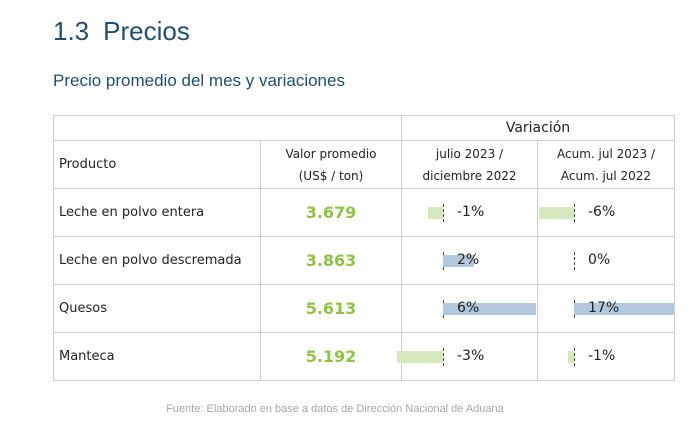 This screenshot has width=700, height=426. What do you see at coordinates (157, 164) in the screenshot?
I see `product-column-header: Producto` at bounding box center [157, 164].